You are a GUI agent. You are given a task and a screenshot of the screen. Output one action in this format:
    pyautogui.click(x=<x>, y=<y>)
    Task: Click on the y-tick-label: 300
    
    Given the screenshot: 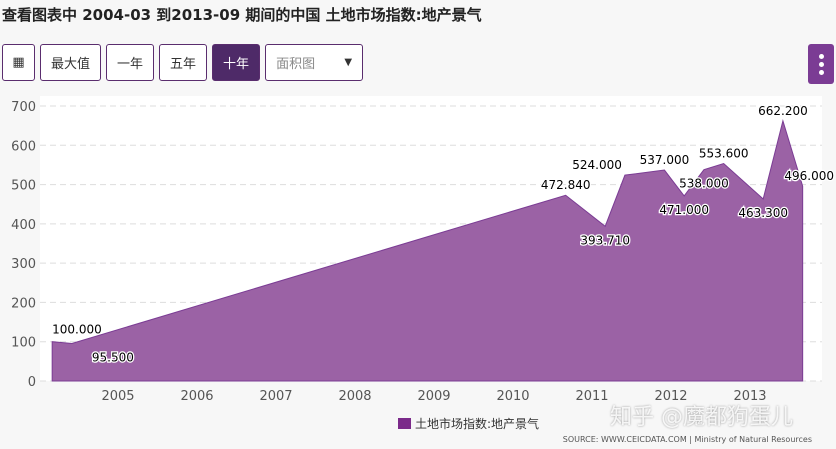 What is the action you would take?
    pyautogui.click(x=23, y=264)
    